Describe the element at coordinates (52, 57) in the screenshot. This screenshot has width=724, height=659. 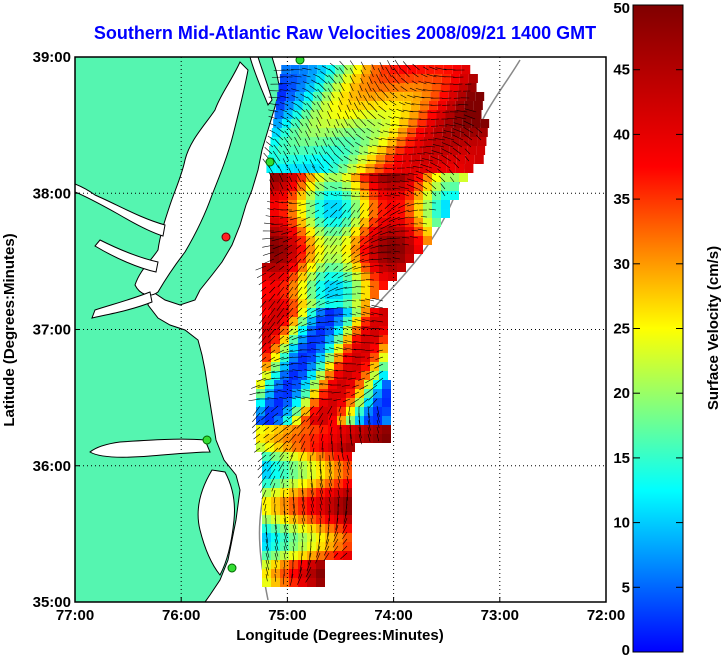
I see `y-tick-label: 39:00` at that location.